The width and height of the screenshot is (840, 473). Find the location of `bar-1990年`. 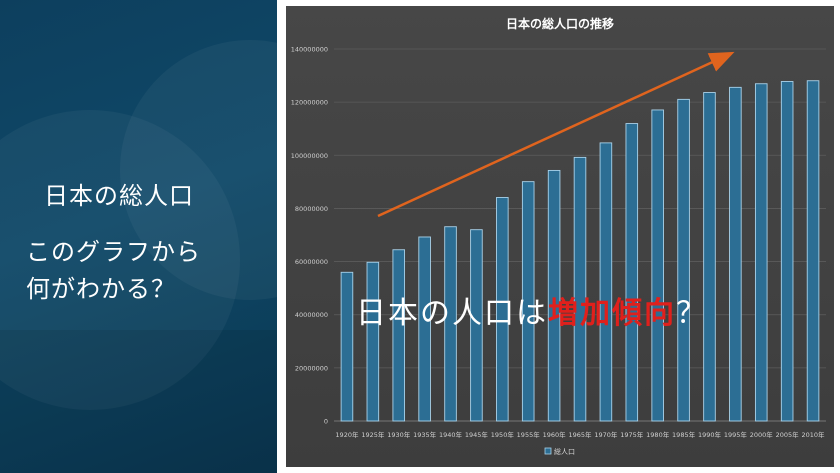

bar-1990年 is located at coordinates (709, 257).